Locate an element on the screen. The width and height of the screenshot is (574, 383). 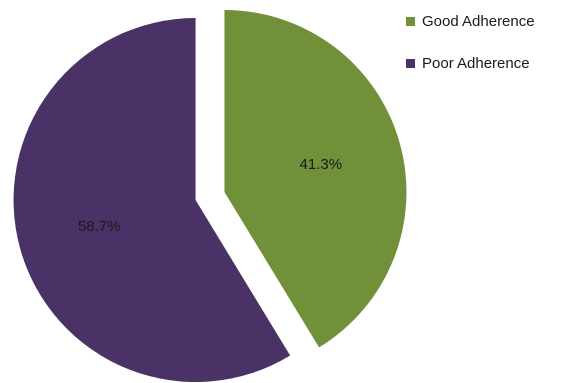
data-label-good-adherence: 41.3% is located at coordinates (321, 164).